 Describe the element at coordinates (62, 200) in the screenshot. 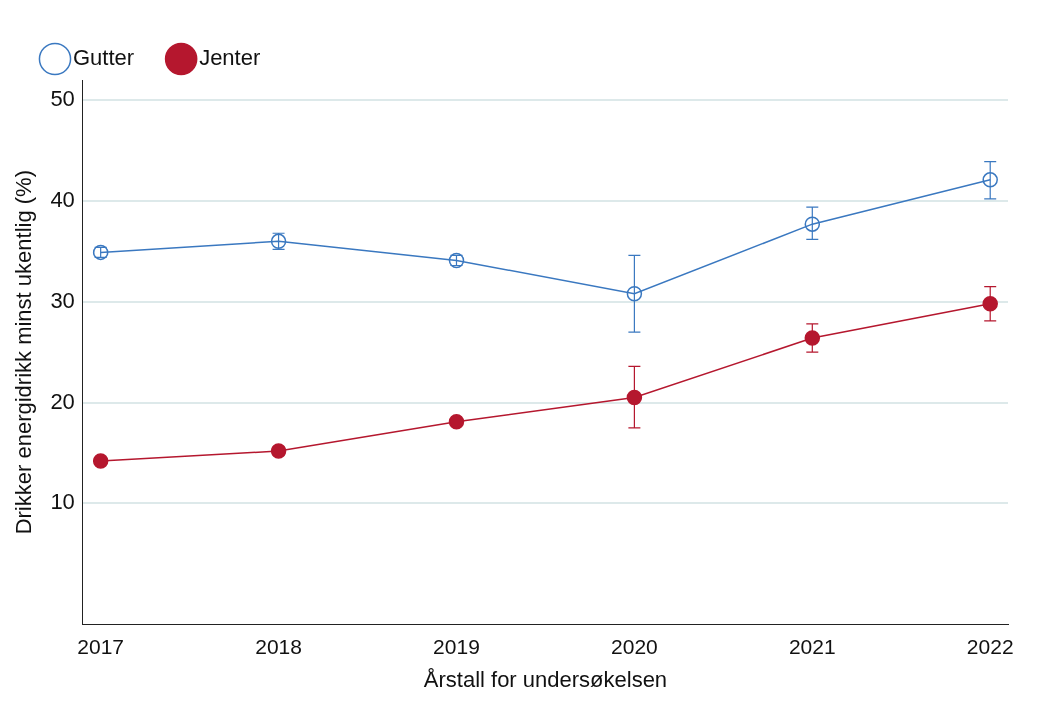

I see `y-tick-label: 40` at that location.